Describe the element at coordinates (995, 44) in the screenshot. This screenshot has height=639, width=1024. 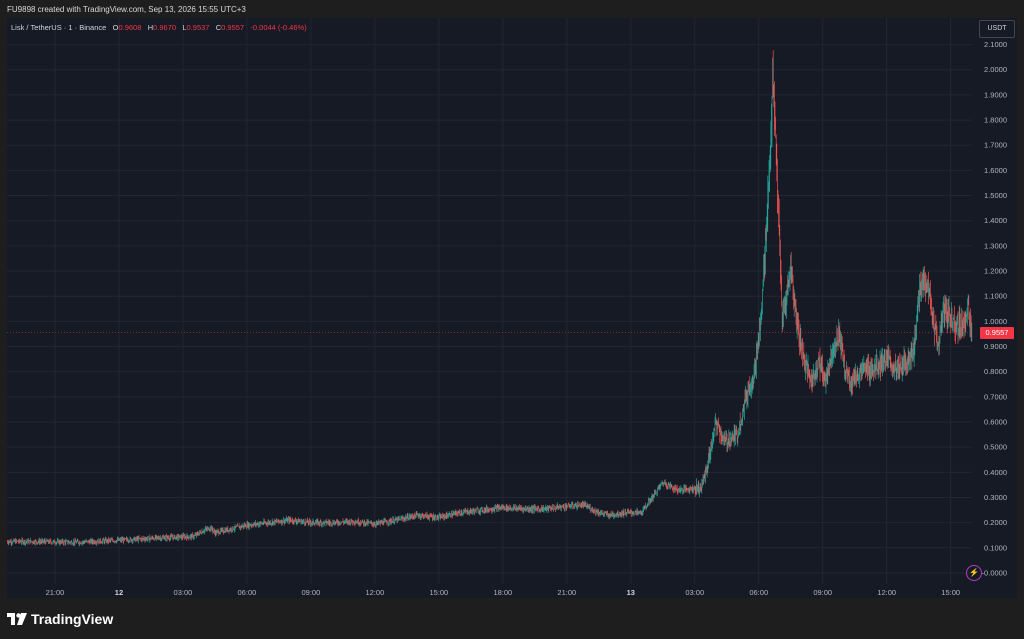
I see `y-tick-label: 2.1000` at that location.